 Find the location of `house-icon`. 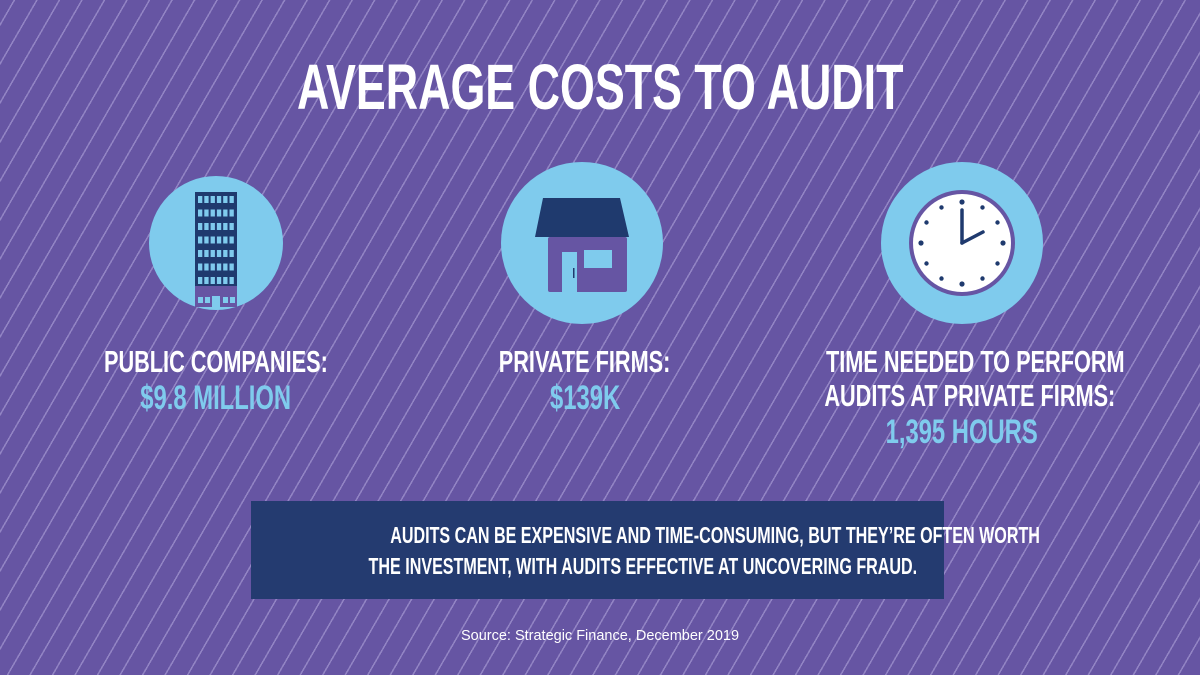

house-icon is located at coordinates (582, 243).